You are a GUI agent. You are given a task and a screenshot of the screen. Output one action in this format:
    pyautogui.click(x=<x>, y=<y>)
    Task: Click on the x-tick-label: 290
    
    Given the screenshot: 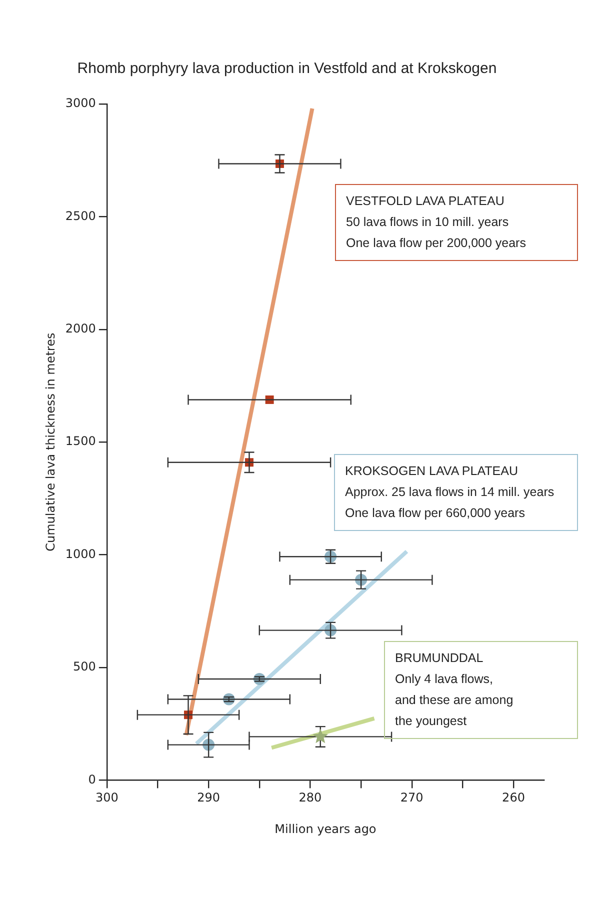 What is the action you would take?
    pyautogui.click(x=208, y=797)
    